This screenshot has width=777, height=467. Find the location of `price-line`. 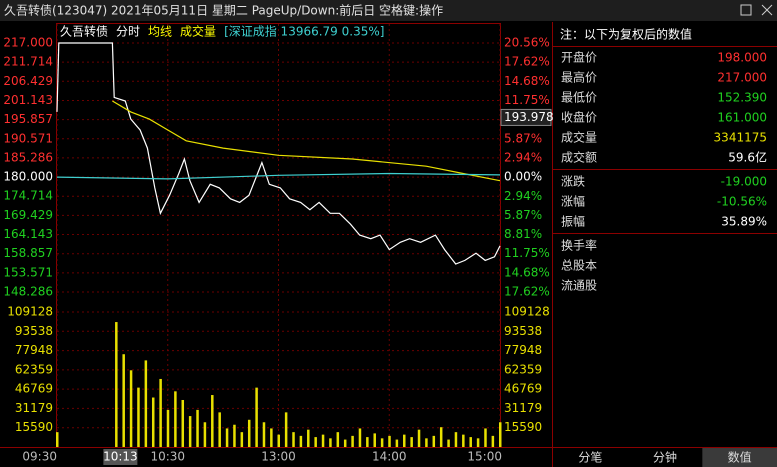

price-line is located at coordinates (278, 176).